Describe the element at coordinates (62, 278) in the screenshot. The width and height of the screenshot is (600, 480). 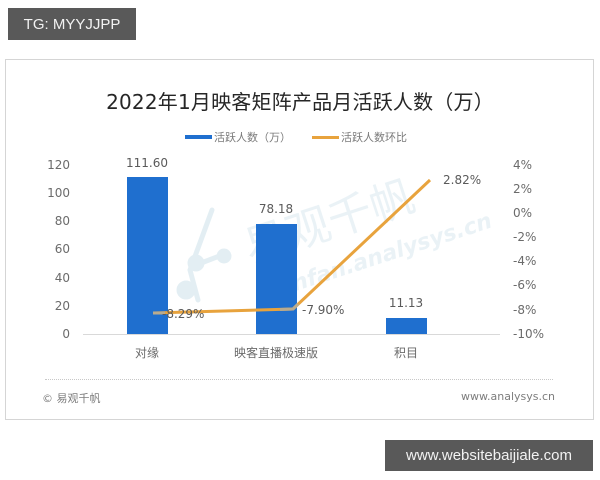
I see `left-tick: 40` at that location.